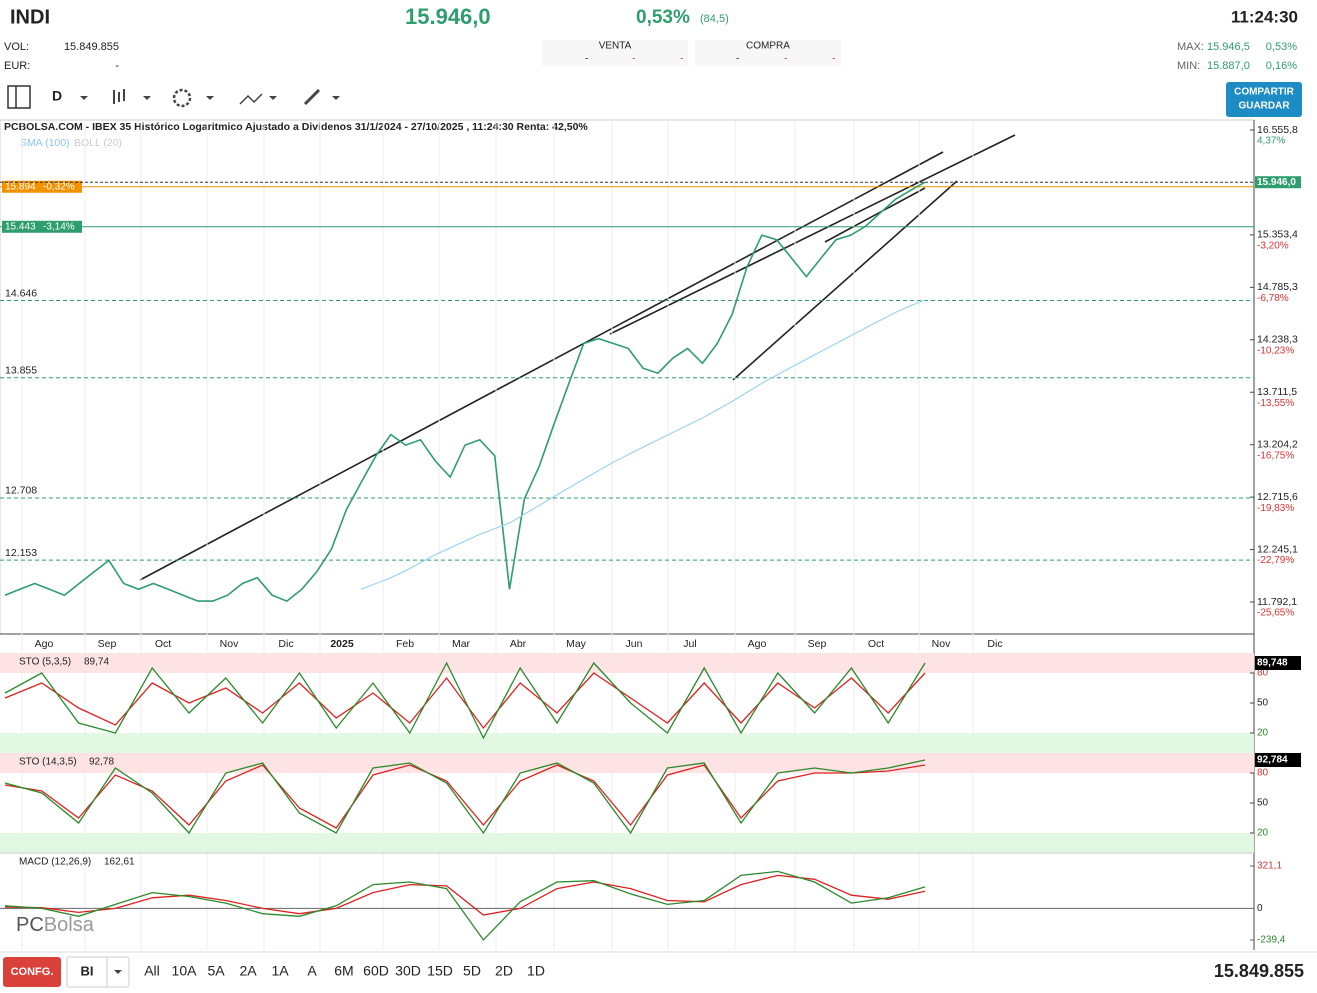  I want to click on y-tick-pct: -13,55%, so click(1275, 403).